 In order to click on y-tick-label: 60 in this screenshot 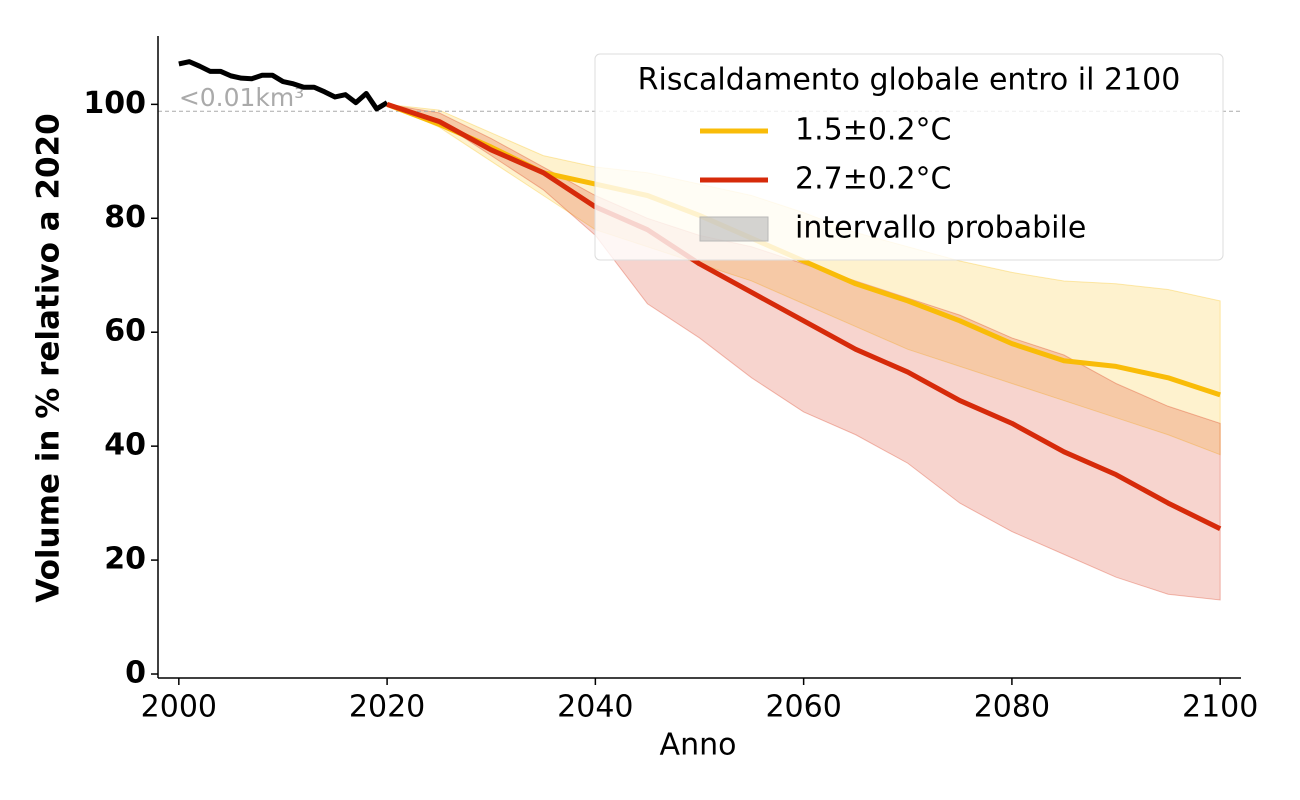, I will do `click(125, 331)`.